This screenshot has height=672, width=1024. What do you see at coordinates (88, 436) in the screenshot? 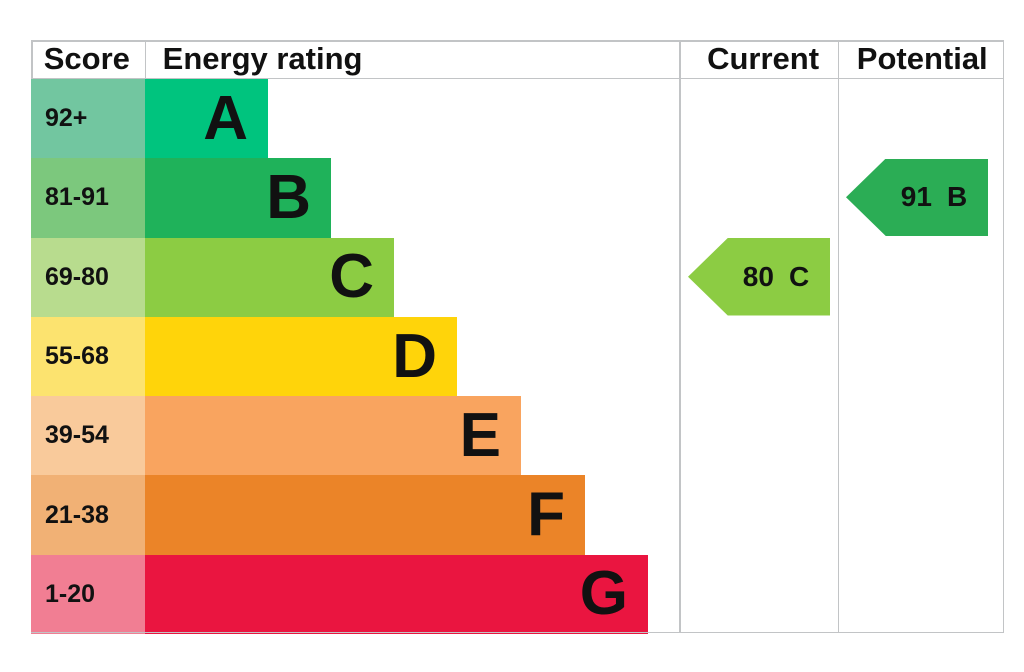
I see `score-range-e: 39-54` at bounding box center [88, 436].